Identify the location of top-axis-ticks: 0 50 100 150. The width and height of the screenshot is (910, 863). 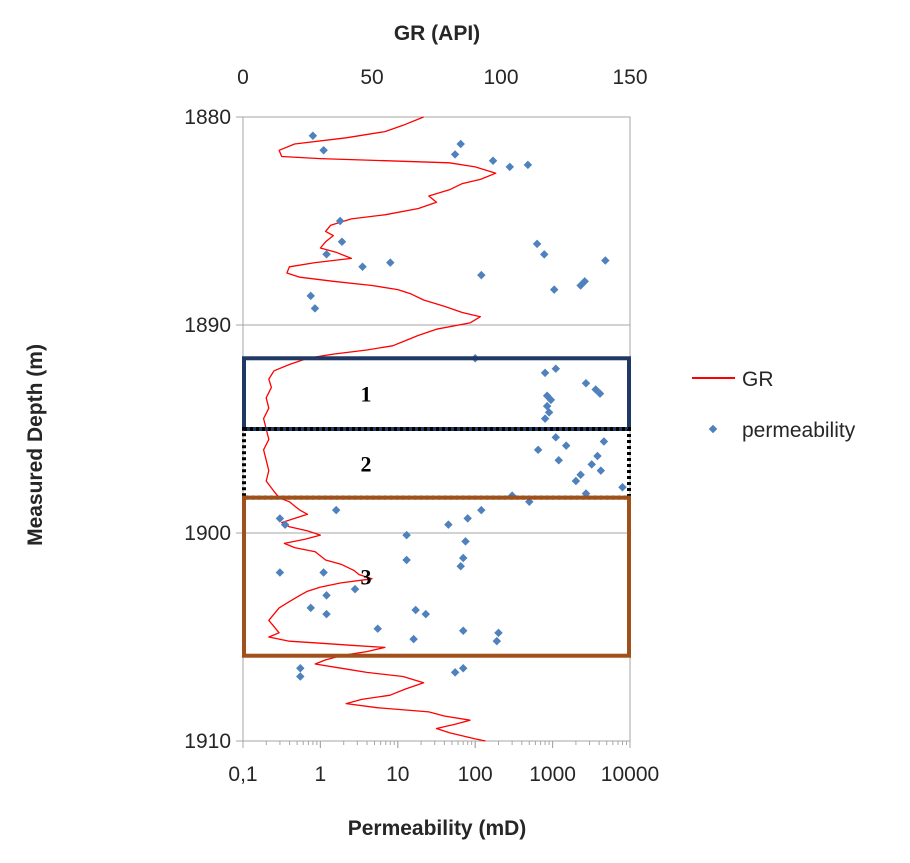
(442, 77).